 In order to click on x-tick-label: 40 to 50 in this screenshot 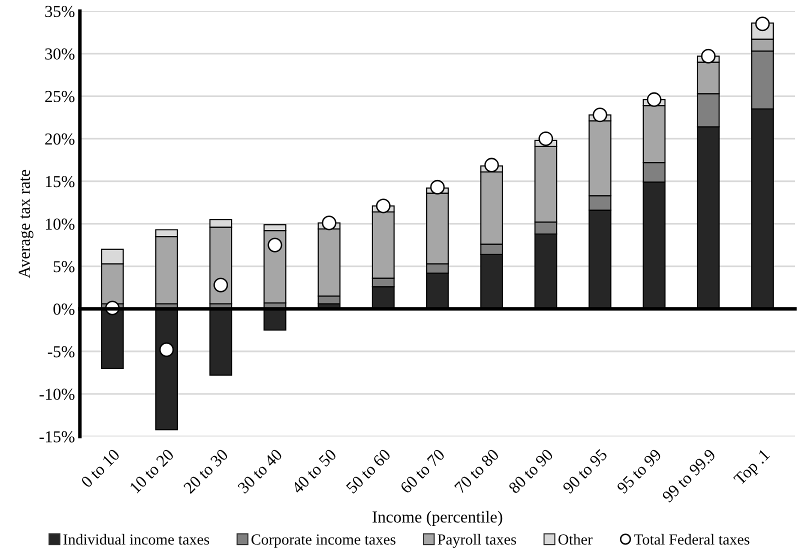, I will do `click(314, 471)`.